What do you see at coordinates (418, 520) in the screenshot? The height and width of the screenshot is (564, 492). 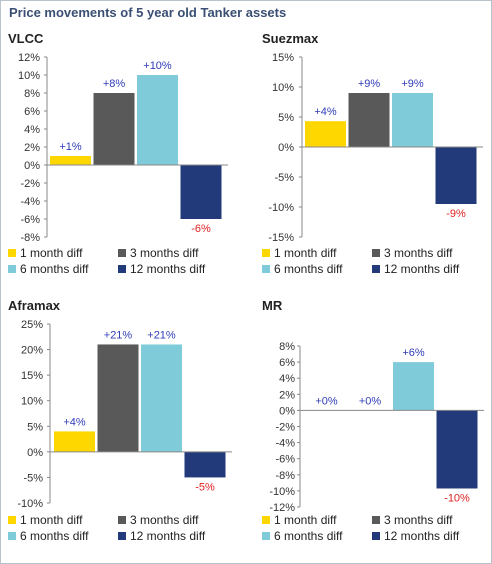 I see `mr-legend-label-2: 3 months diff` at bounding box center [418, 520].